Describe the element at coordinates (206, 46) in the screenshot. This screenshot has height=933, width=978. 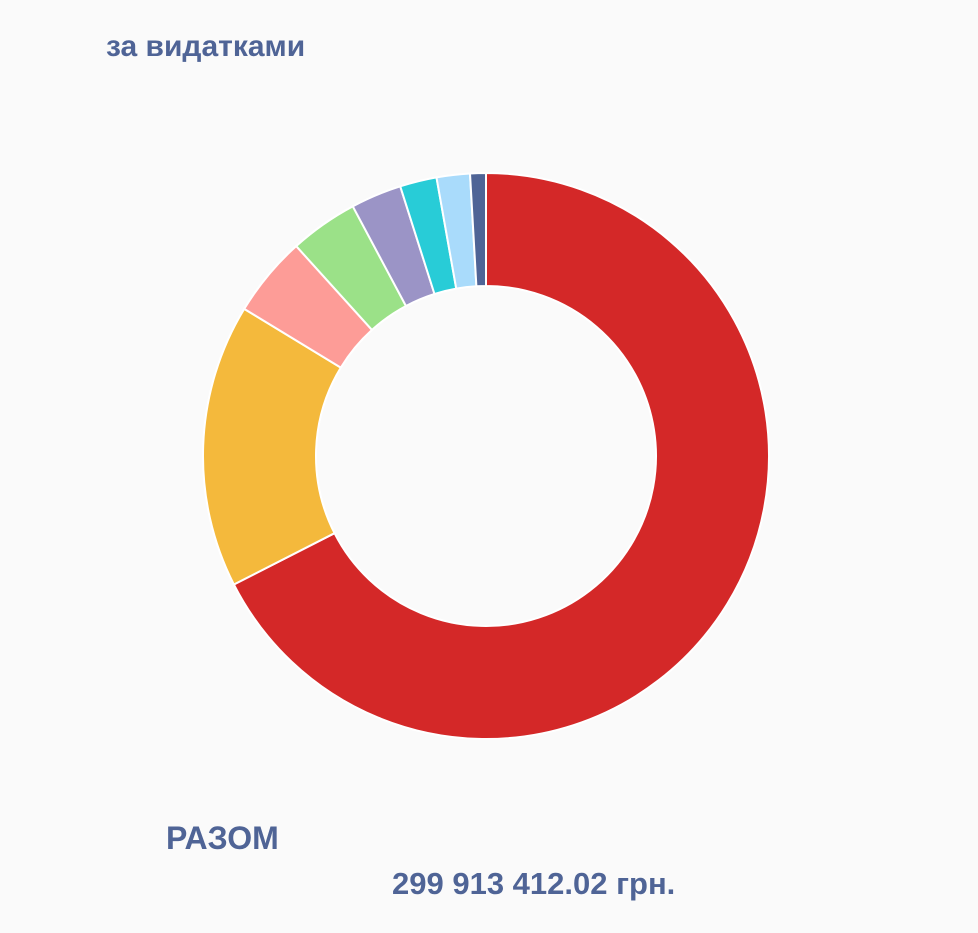
I see `chart-title: за видатками` at that location.